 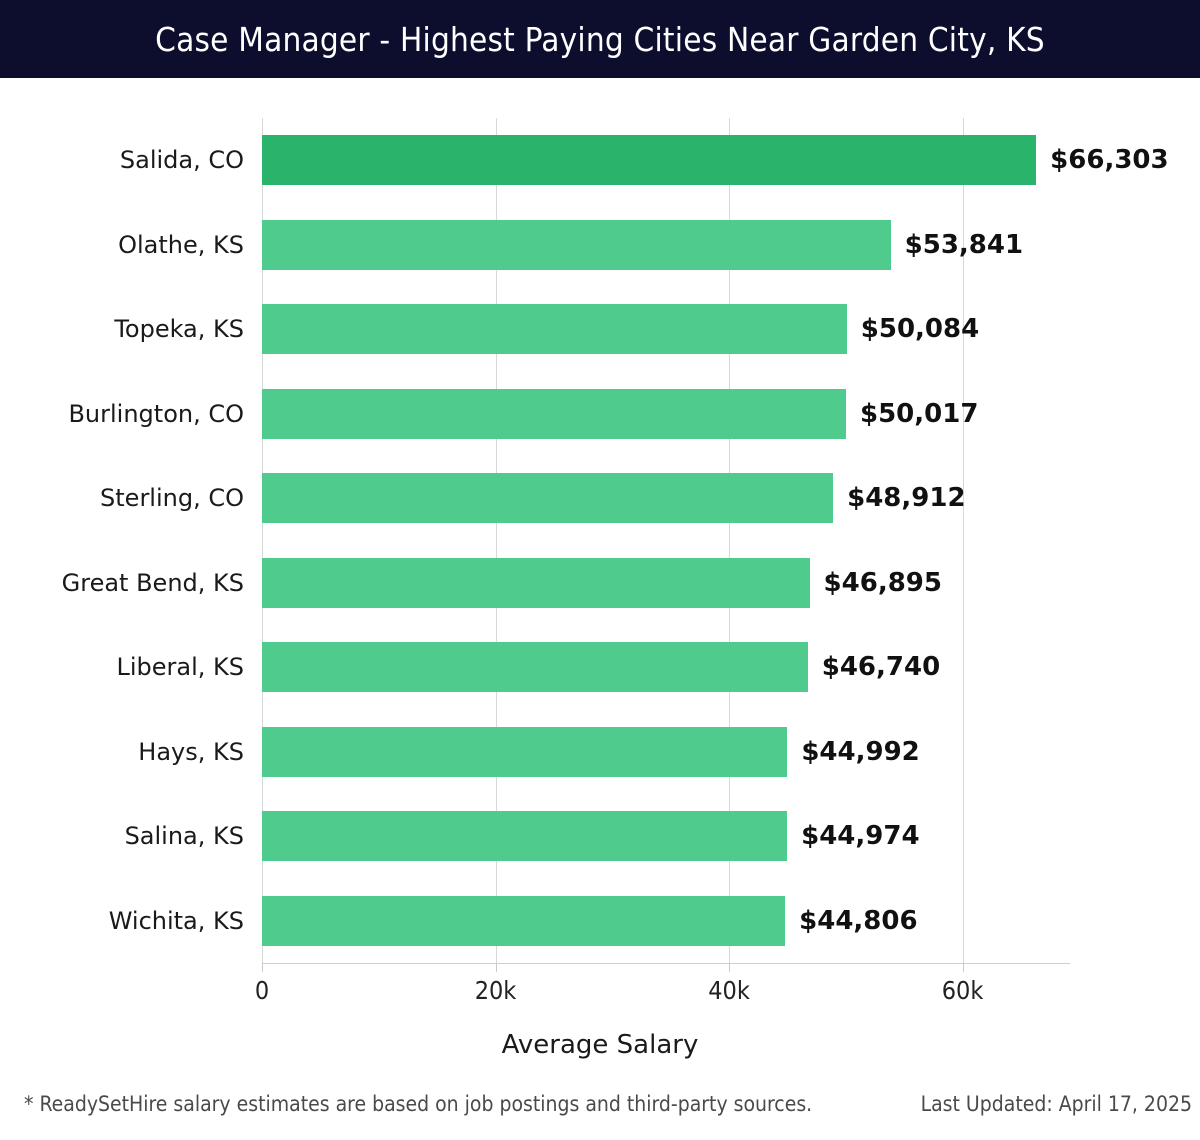 What do you see at coordinates (179, 329) in the screenshot?
I see `category-label: Topeka, KS` at bounding box center [179, 329].